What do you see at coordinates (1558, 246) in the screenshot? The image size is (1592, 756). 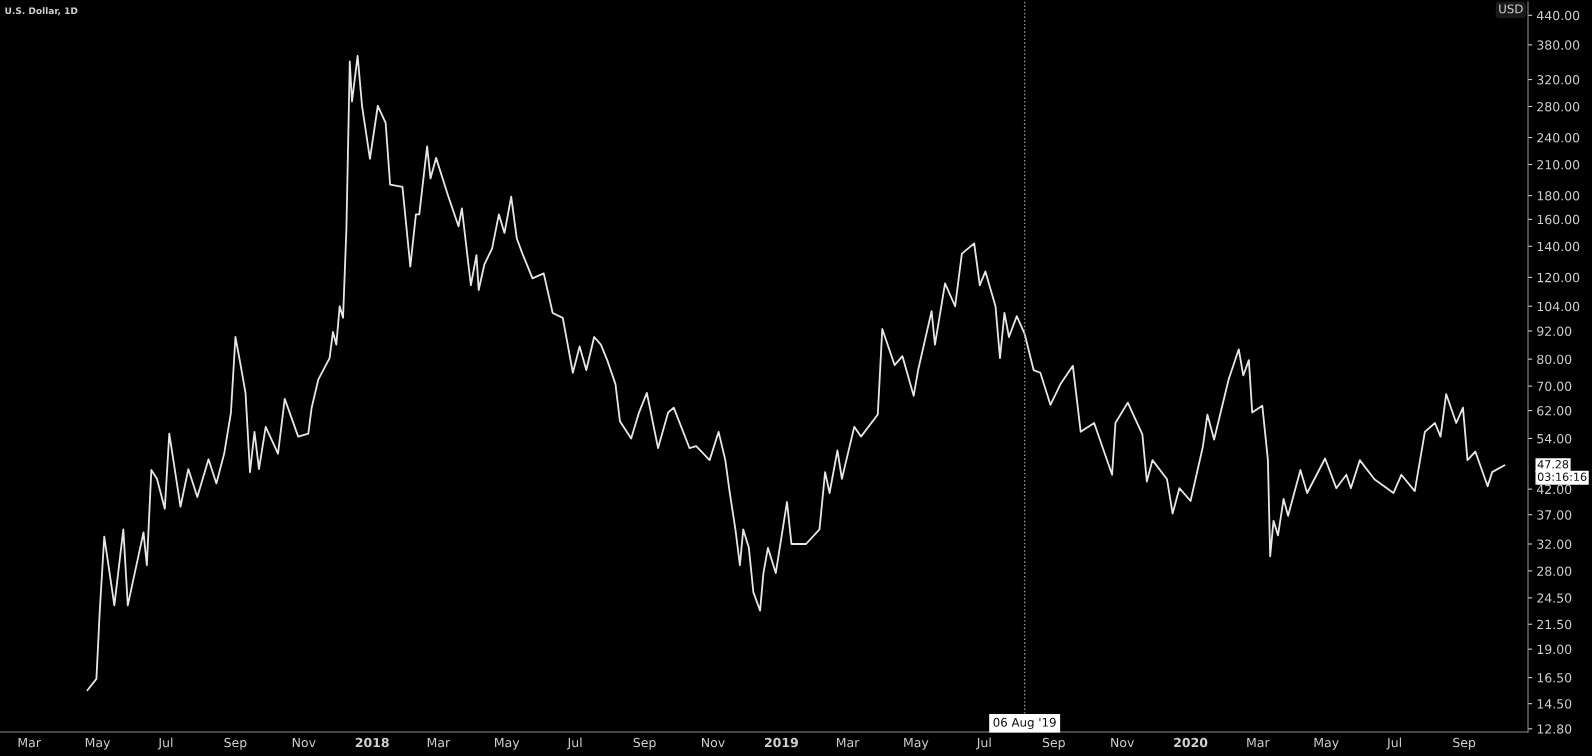 I see `y-tick-label: 140.00` at bounding box center [1558, 246].